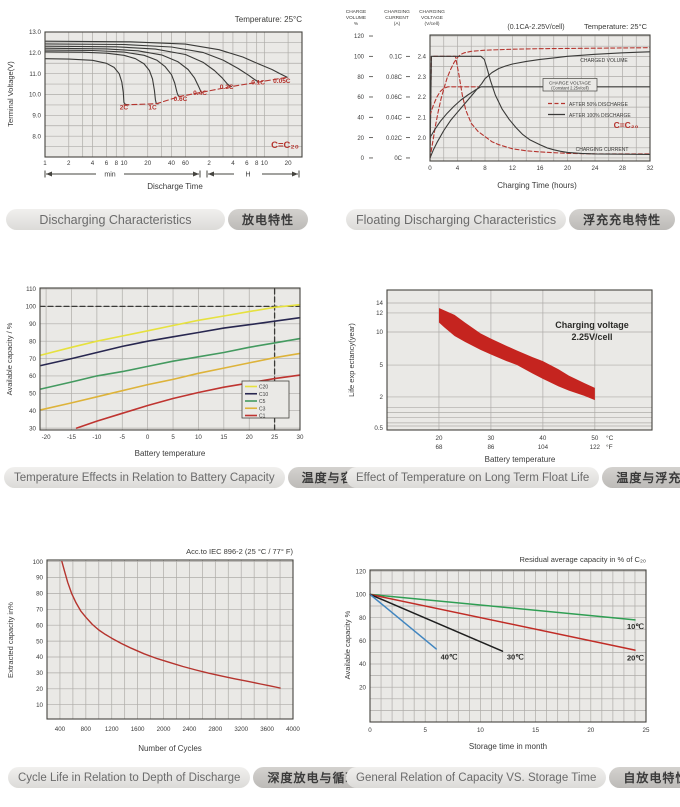 The image size is (680, 807). Describe the element at coordinates (35, 53) in the screenshot. I see `svg-text: 12.0` at that location.